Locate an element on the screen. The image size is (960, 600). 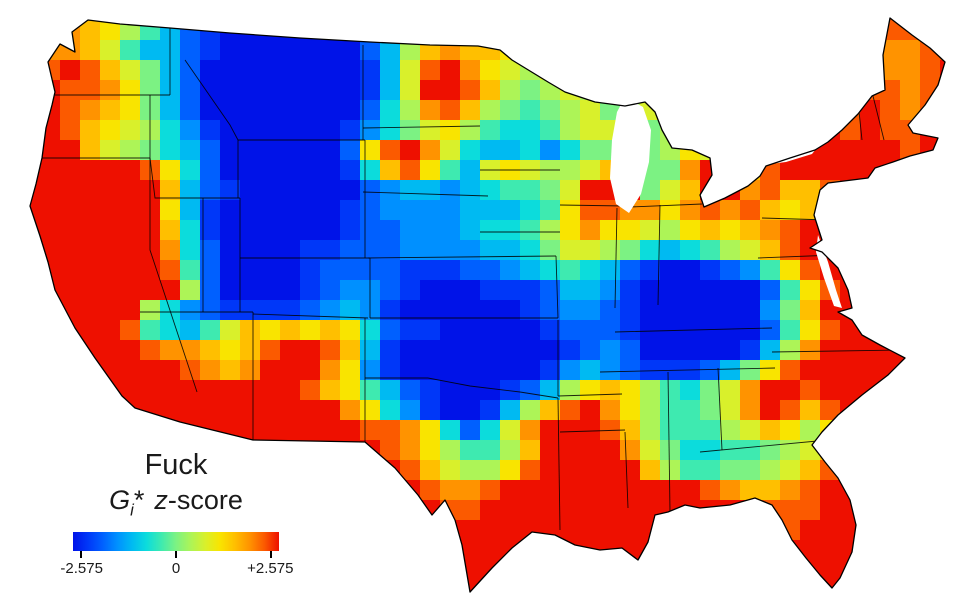
legend-title: Fuck is located at coordinates (176, 465).